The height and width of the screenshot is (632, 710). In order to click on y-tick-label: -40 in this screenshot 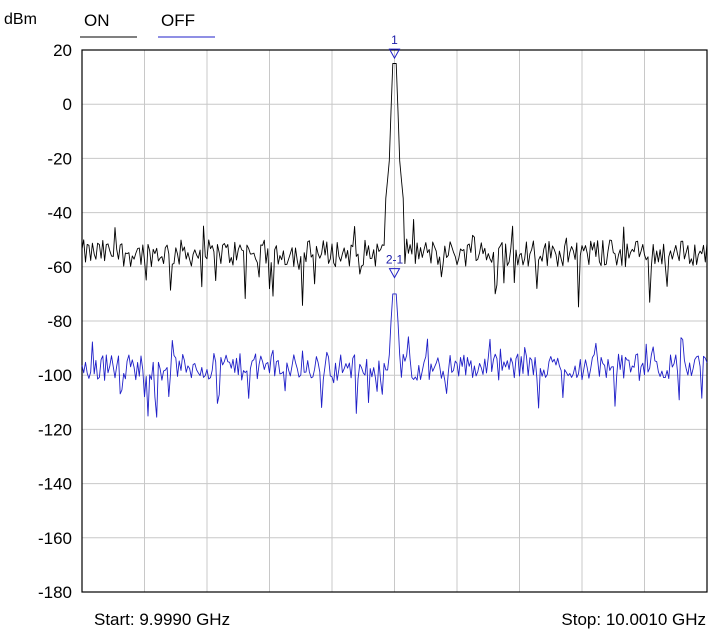, I will do `click(59, 213)`.